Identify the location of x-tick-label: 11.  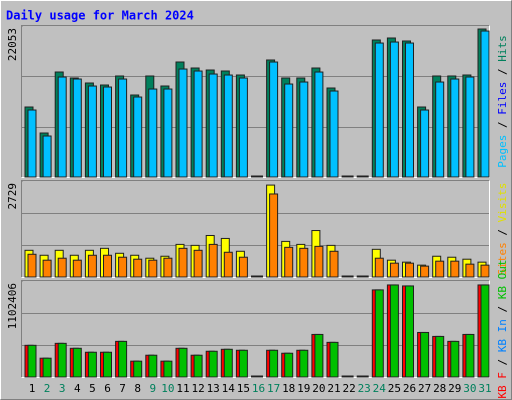
(182, 388).